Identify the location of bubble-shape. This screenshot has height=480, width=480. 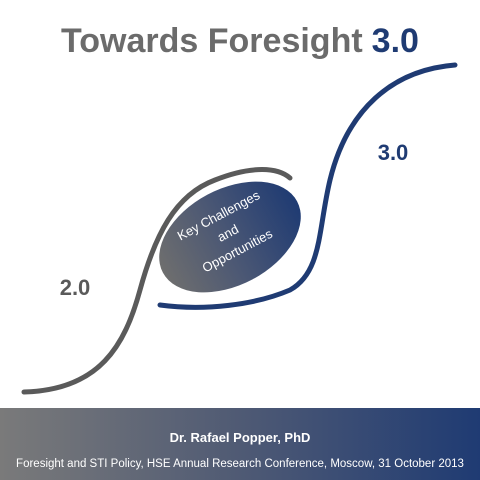
(230, 237).